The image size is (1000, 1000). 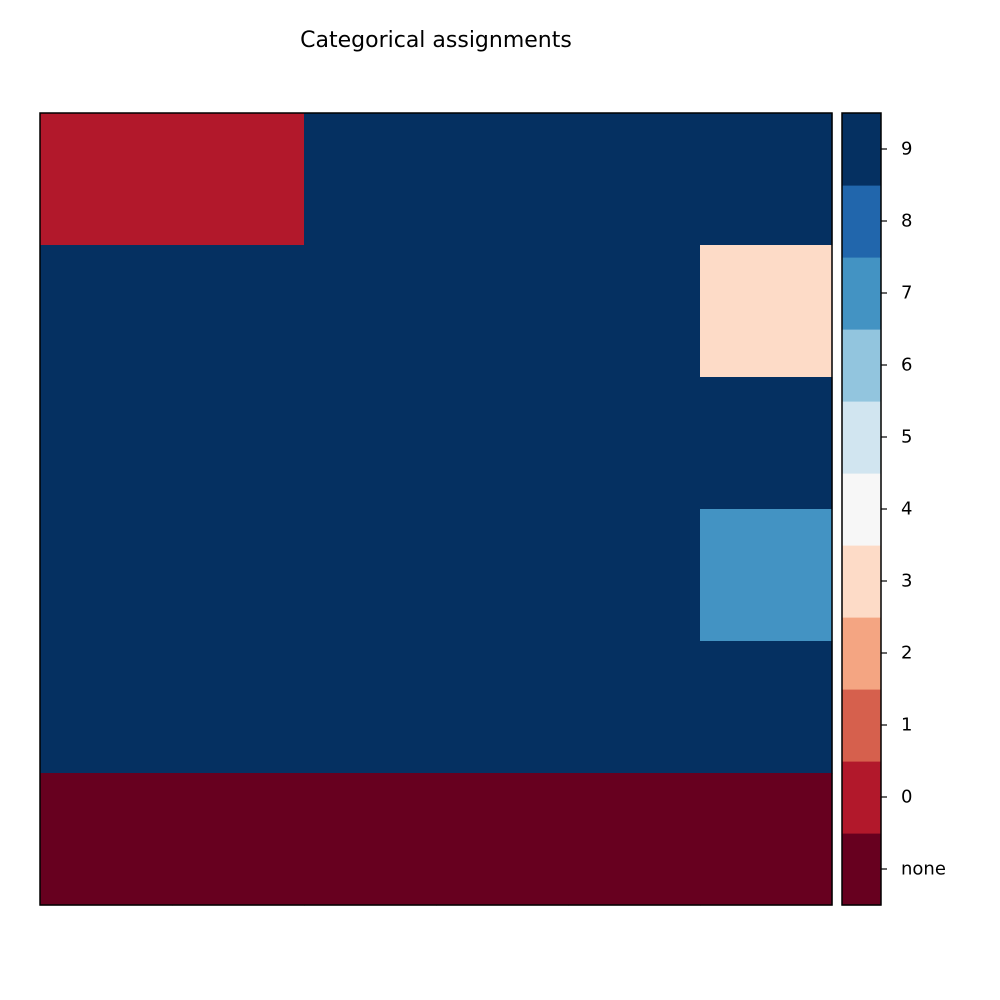 What do you see at coordinates (906, 797) in the screenshot?
I see `colorbar-tick-label: 0` at bounding box center [906, 797].